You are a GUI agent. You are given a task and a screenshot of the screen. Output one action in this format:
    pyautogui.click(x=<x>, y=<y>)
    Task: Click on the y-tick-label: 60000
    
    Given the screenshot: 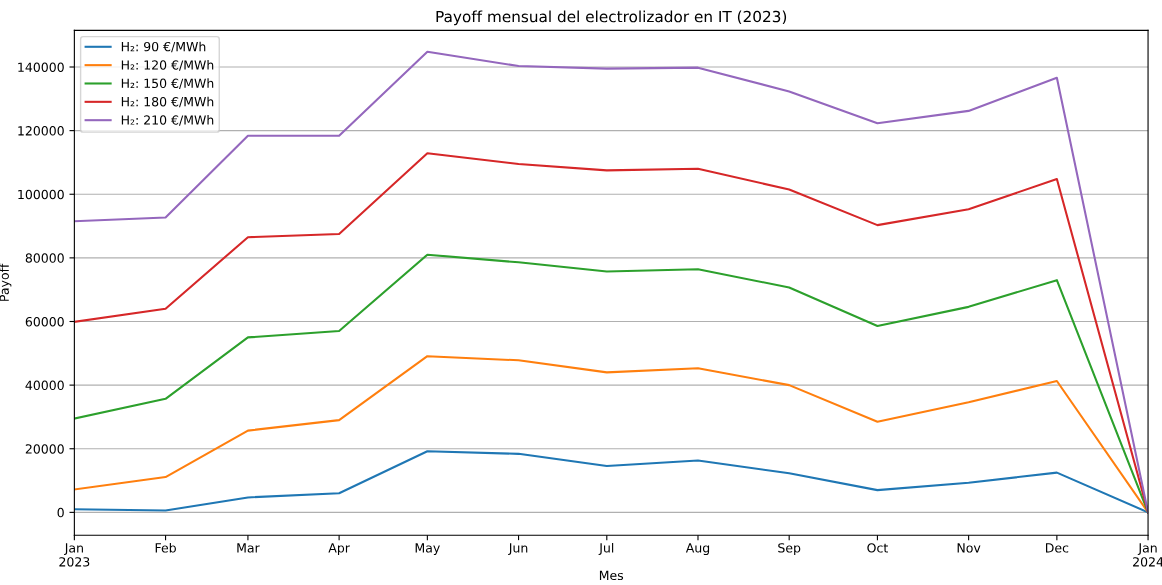 What is the action you would take?
    pyautogui.click(x=44, y=321)
    